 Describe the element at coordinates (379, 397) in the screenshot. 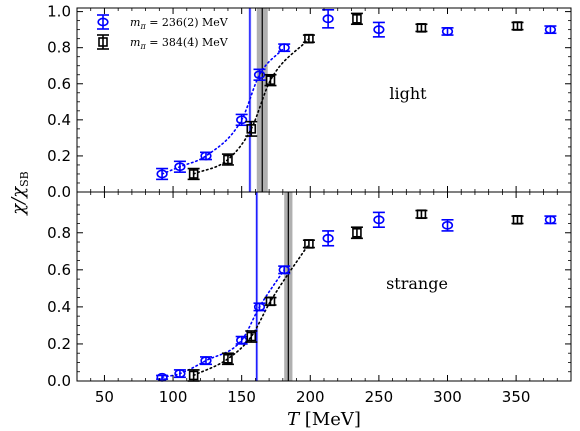

I see `x-tick-label: 250` at that location.